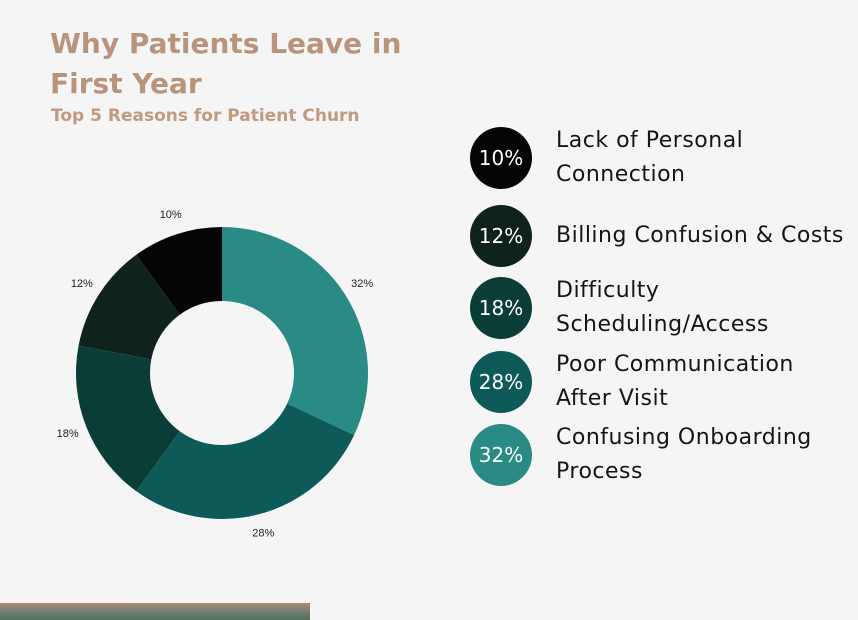 This screenshot has width=858, height=620. I want to click on data-label: 32%, so click(362, 284).